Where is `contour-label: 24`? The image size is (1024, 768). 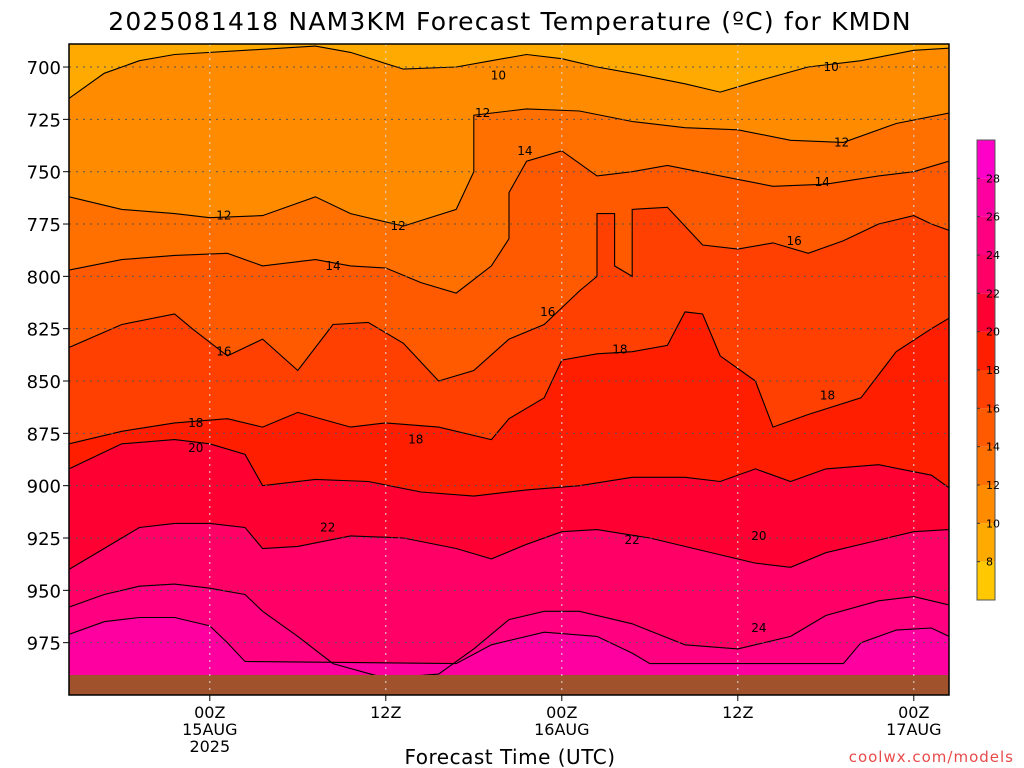 contour-label: 24 is located at coordinates (758, 628).